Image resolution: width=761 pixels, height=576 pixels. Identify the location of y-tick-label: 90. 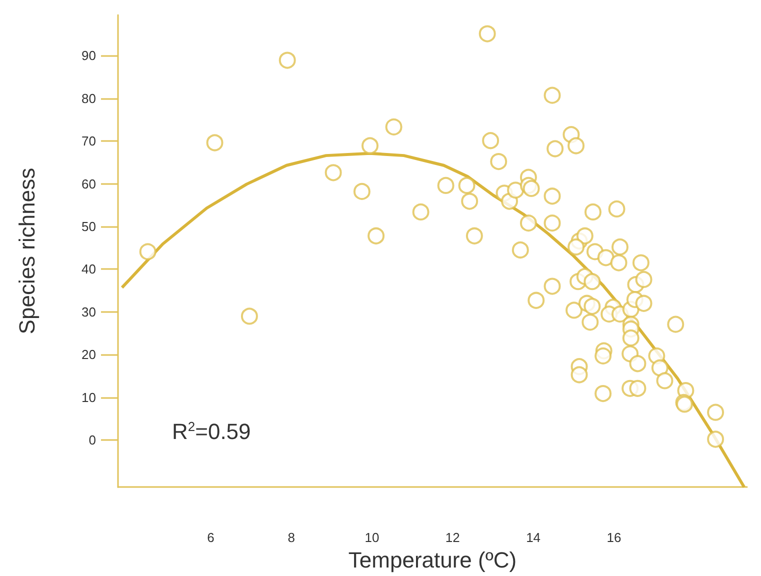
(89, 56).